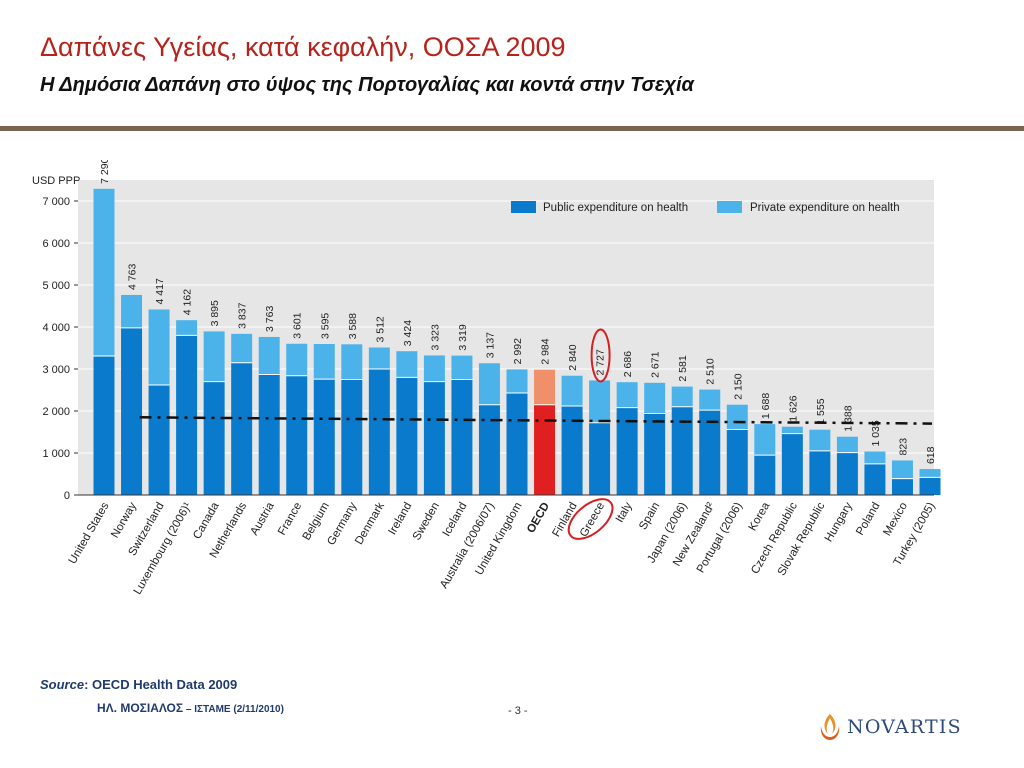 The height and width of the screenshot is (768, 1024). What do you see at coordinates (270, 319) in the screenshot?
I see `data-label-total: 3 763` at bounding box center [270, 319].